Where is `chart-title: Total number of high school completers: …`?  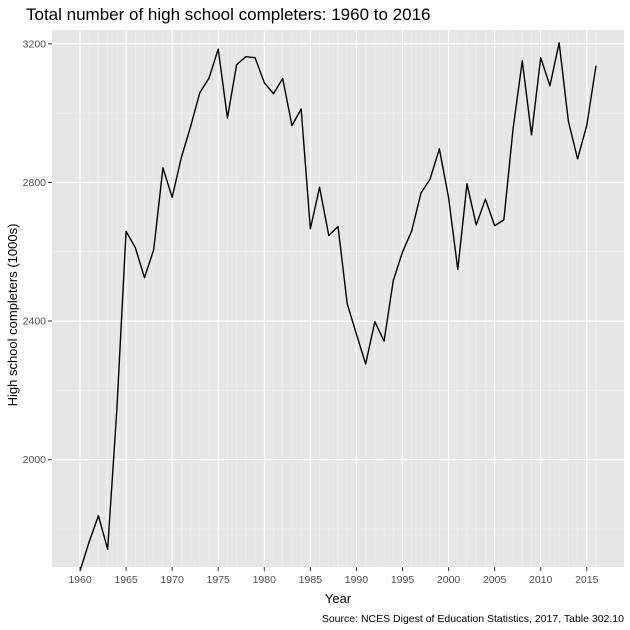 chart-title: Total number of high school completers: … is located at coordinates (228, 14).